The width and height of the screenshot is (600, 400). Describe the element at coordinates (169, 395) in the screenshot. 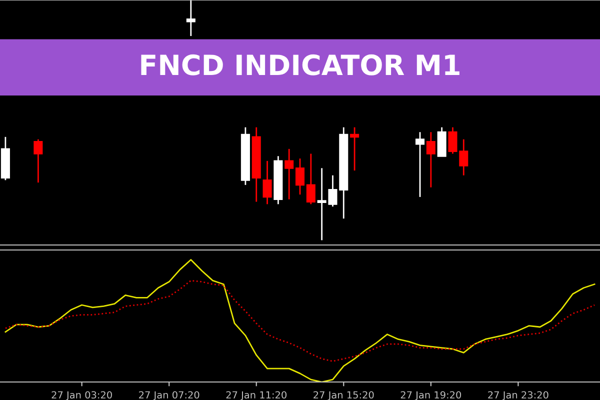

I see `x-tick-label: 27 Jan 07:20` at that location.